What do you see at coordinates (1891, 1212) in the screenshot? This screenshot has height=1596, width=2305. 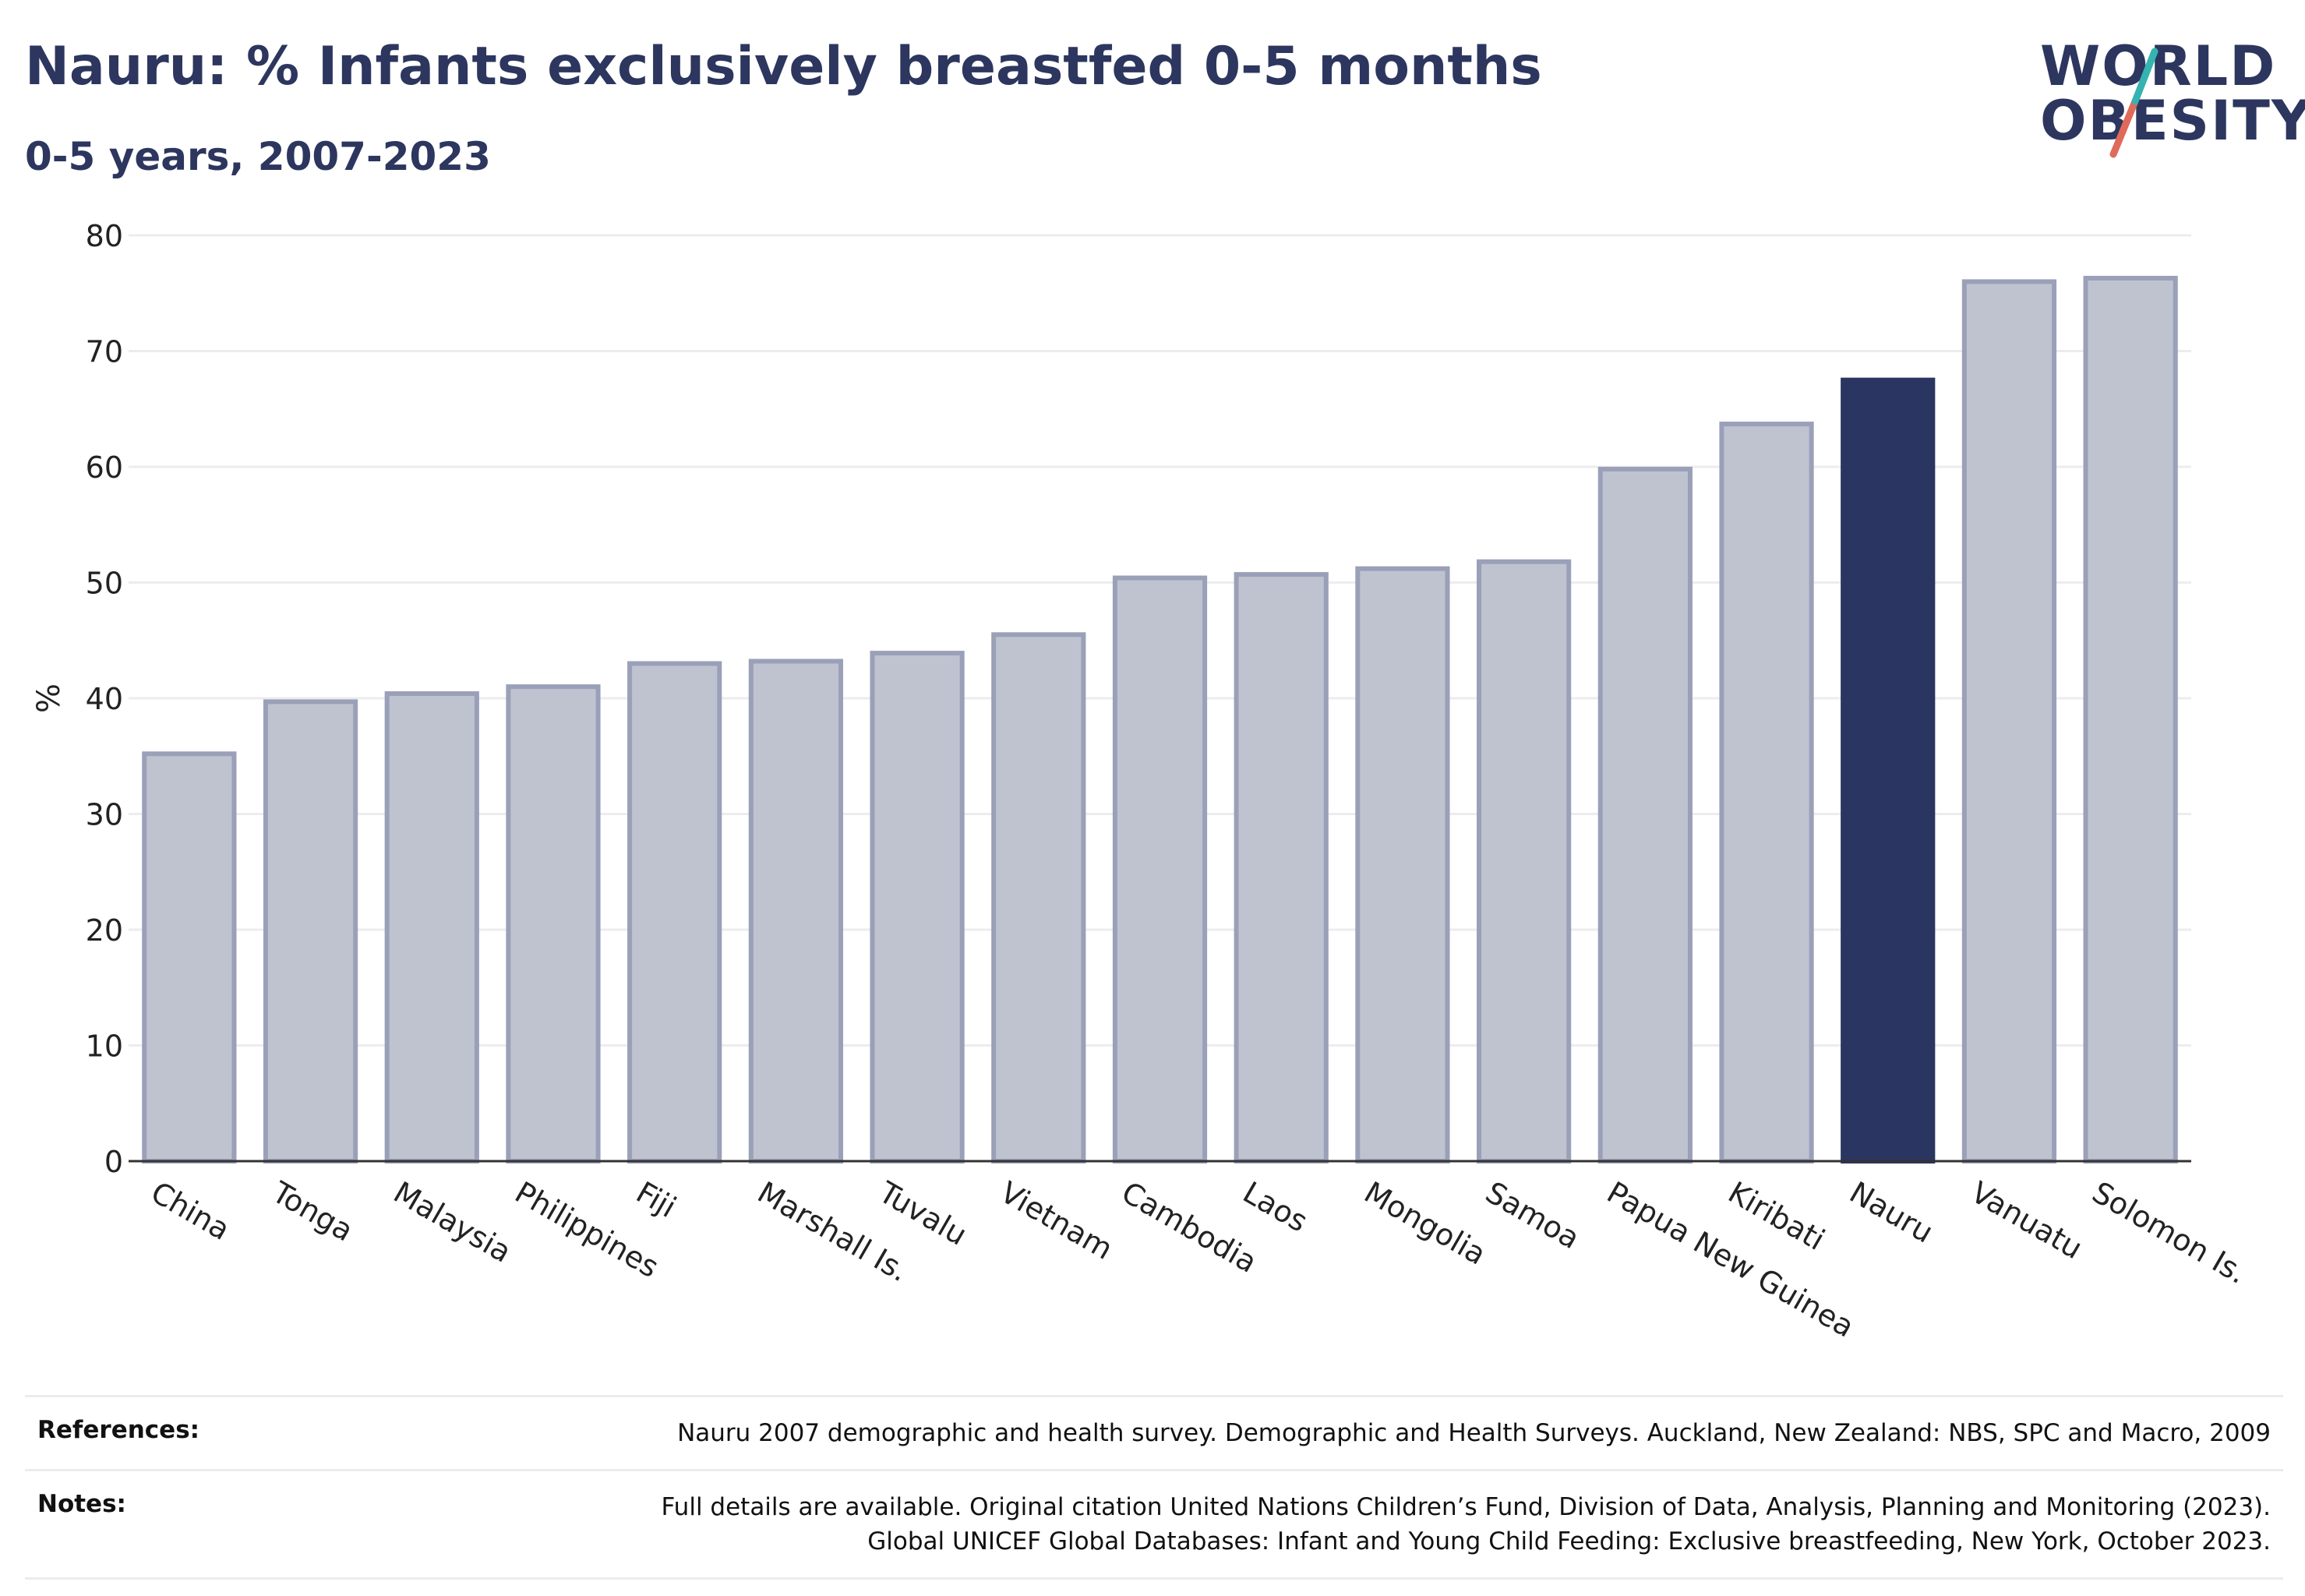 I see `x-tick-label: Nauru` at bounding box center [1891, 1212].